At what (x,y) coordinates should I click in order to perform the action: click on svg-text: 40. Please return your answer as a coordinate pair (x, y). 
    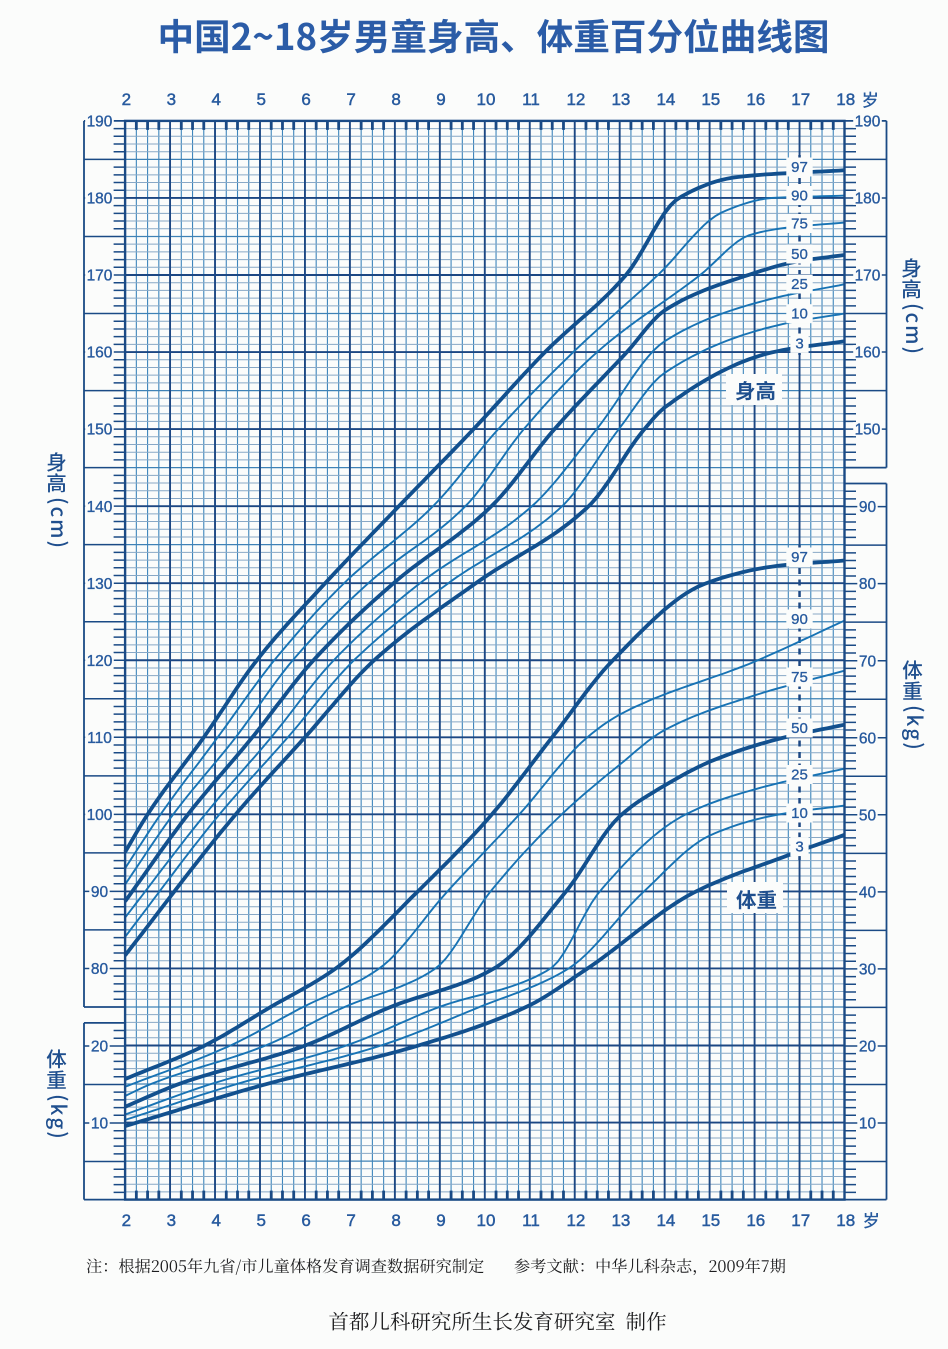
    Looking at the image, I should click on (868, 893).